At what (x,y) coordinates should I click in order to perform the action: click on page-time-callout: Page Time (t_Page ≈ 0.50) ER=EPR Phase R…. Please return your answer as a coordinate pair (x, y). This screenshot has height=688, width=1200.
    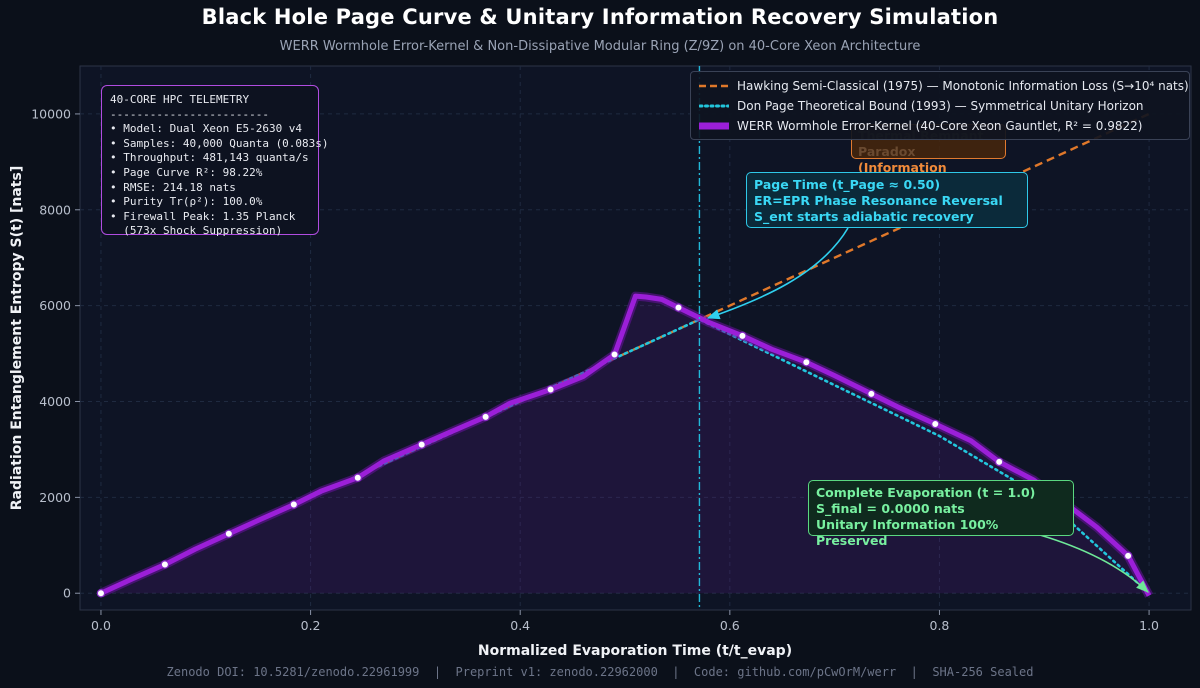
    Looking at the image, I should click on (887, 200).